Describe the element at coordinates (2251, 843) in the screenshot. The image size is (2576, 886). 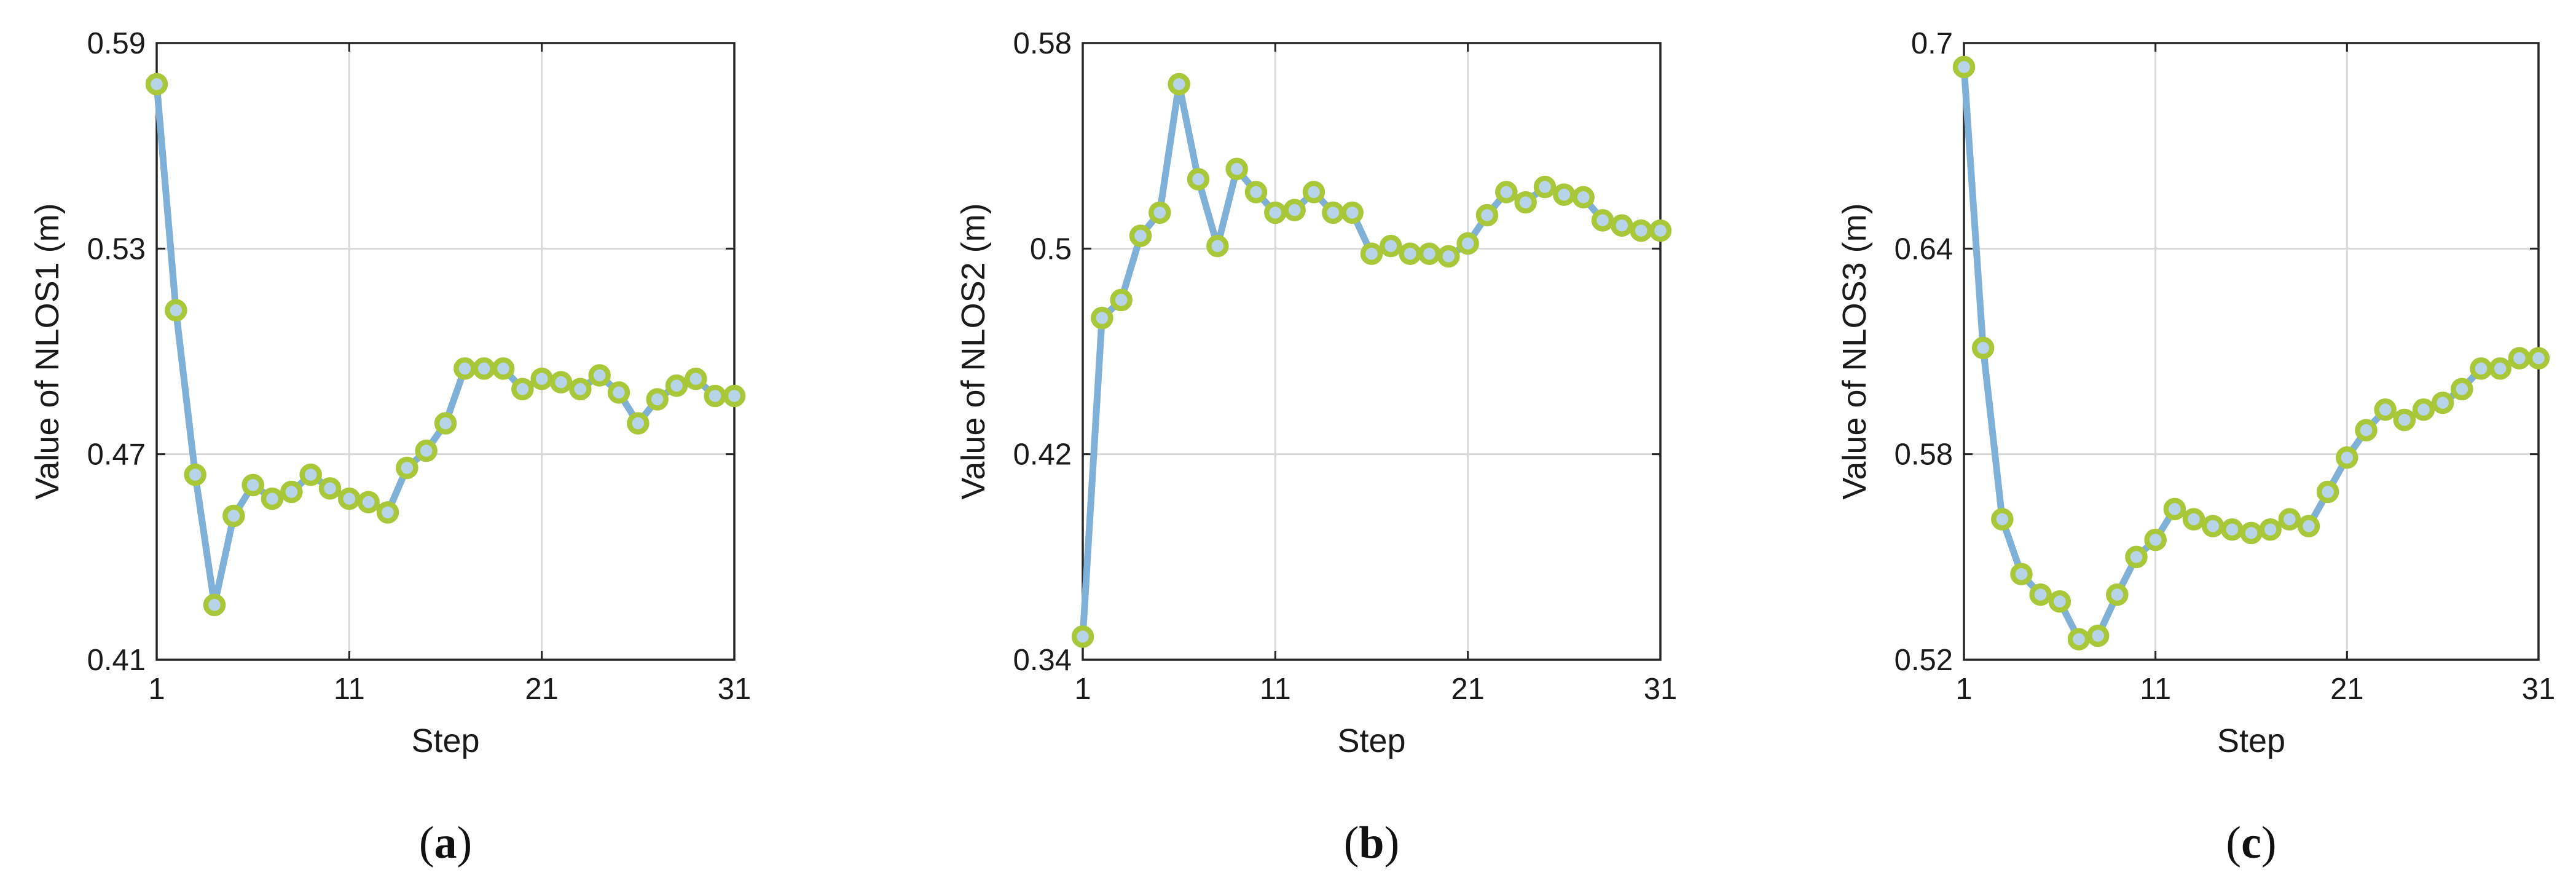
I see `panel-letter: c` at that location.